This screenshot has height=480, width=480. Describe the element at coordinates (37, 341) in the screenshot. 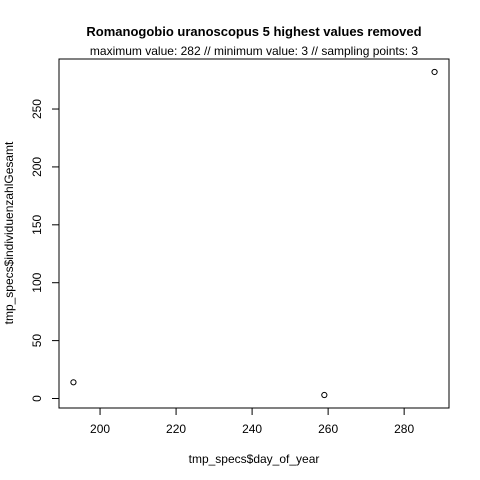

I see `y-tick-label: 50` at that location.